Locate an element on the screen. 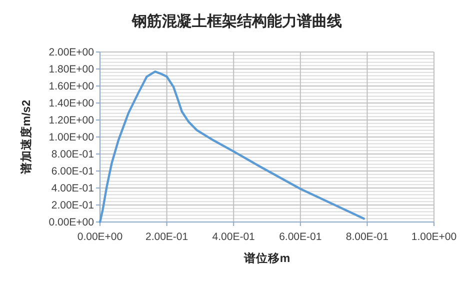 The image size is (474, 284). y-tick-label: 1.00E+00 is located at coordinates (71, 138).